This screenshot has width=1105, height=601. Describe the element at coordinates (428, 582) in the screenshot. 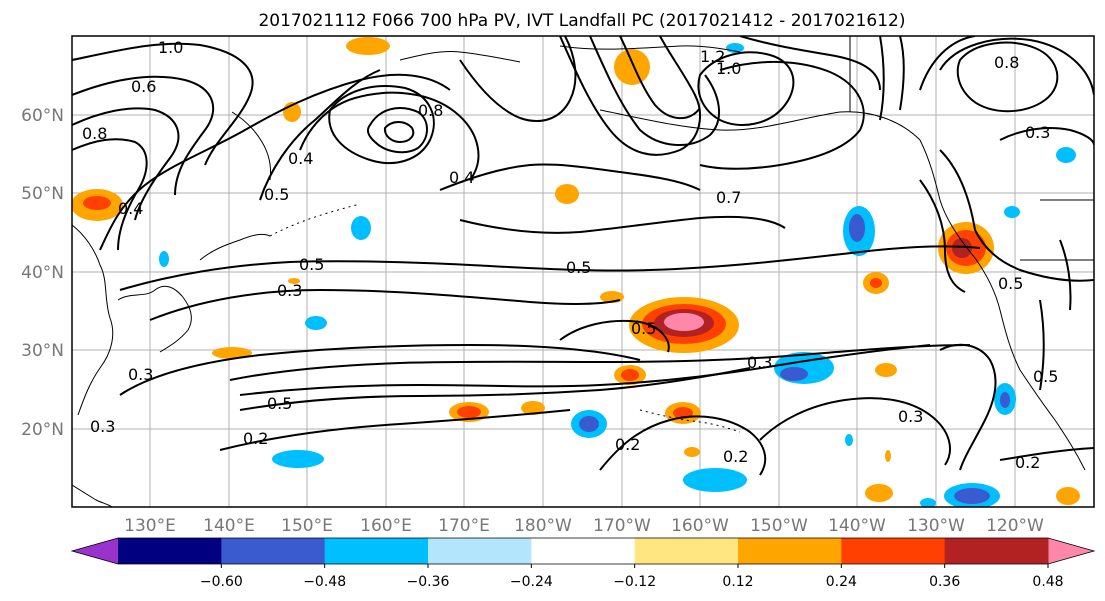

I see `colorbar-tick-label: −0.36` at that location.